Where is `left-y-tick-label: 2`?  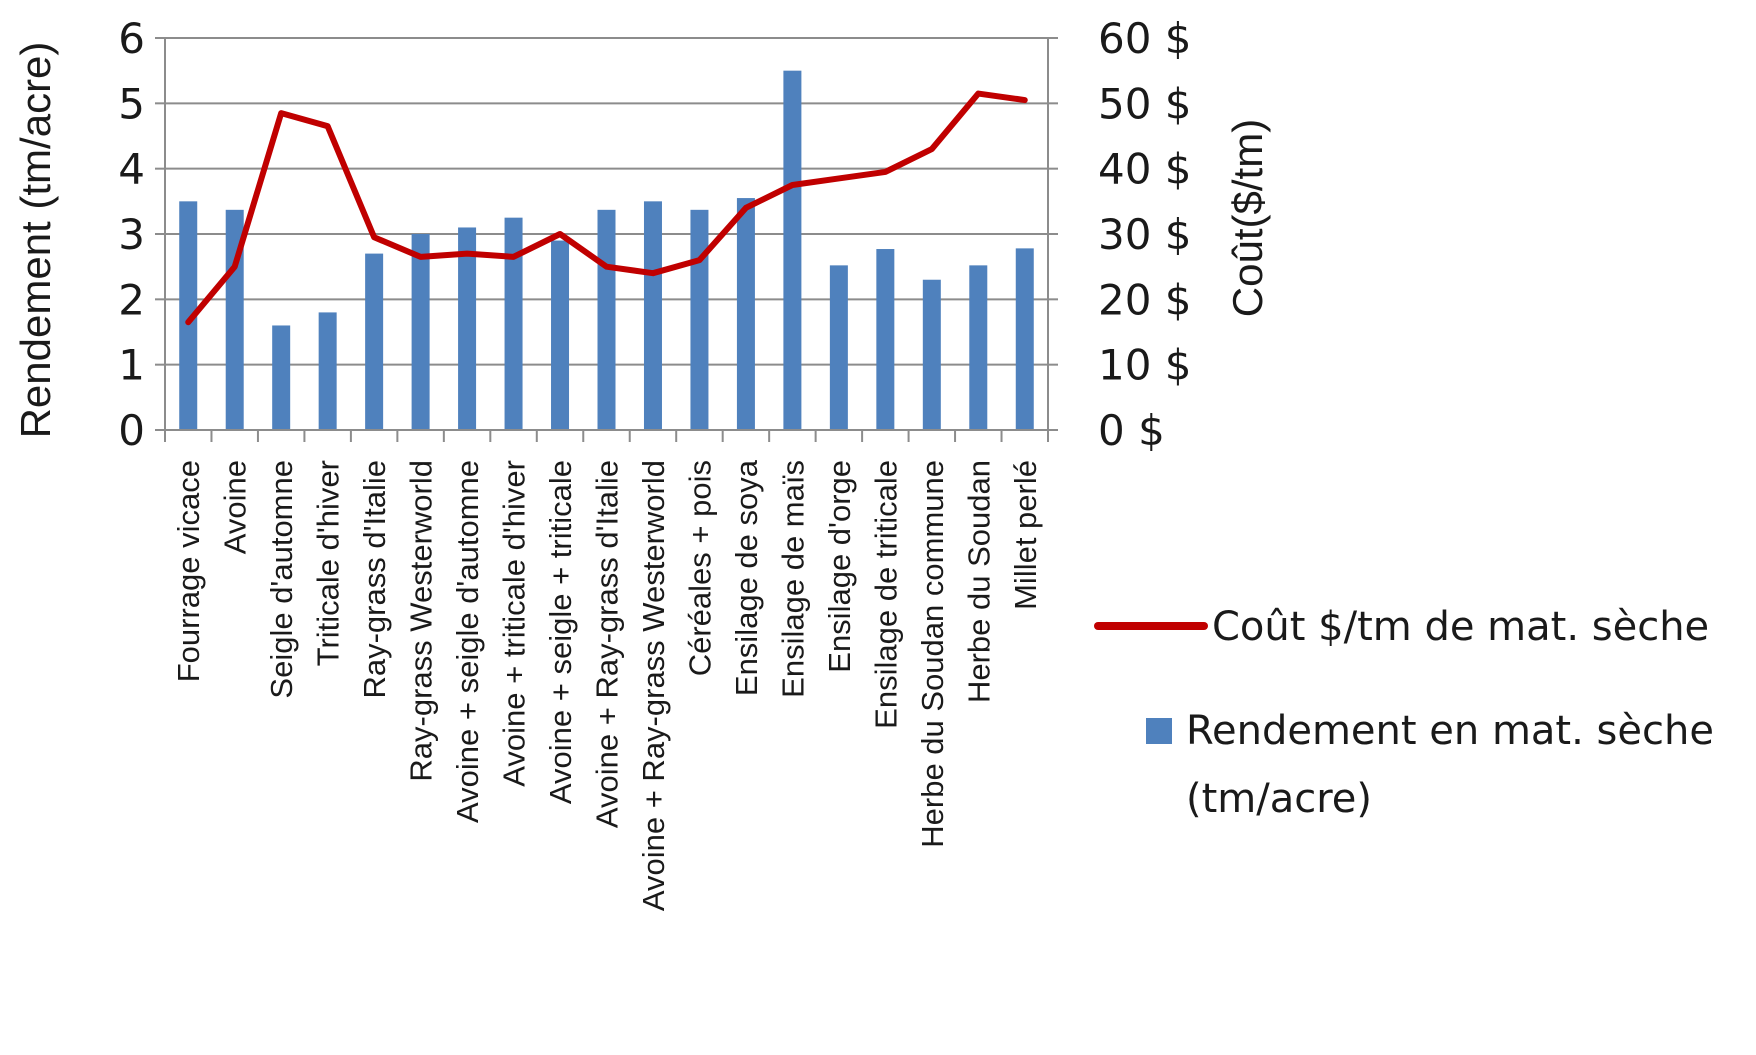
left-y-tick-label: 2 is located at coordinates (131, 299).